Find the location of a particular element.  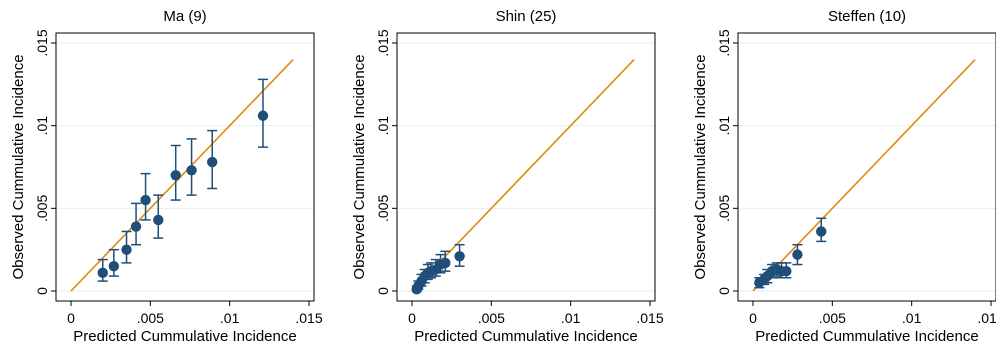

chart-title: Ma (9) is located at coordinates (184, 16).